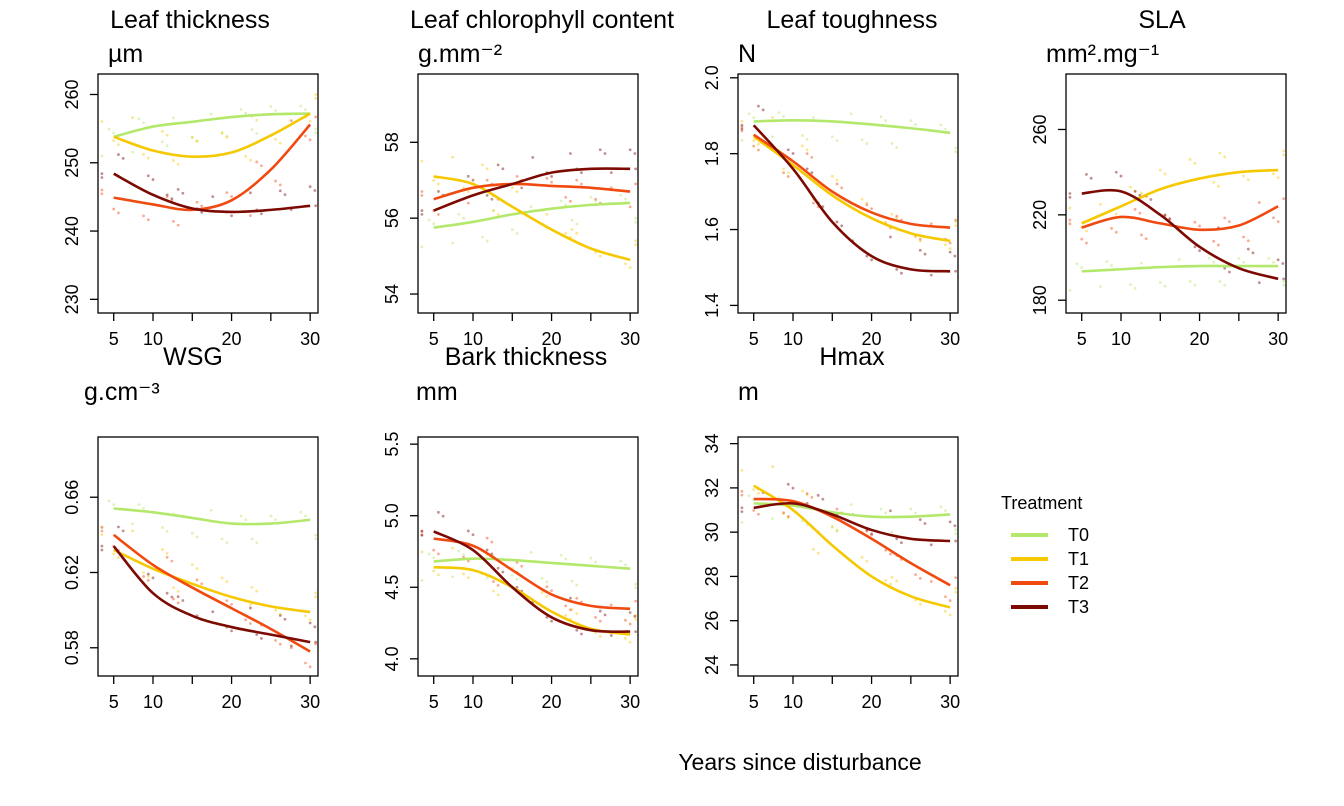  What do you see at coordinates (1041, 503) in the screenshot?
I see `legend-title: Treatment` at bounding box center [1041, 503].